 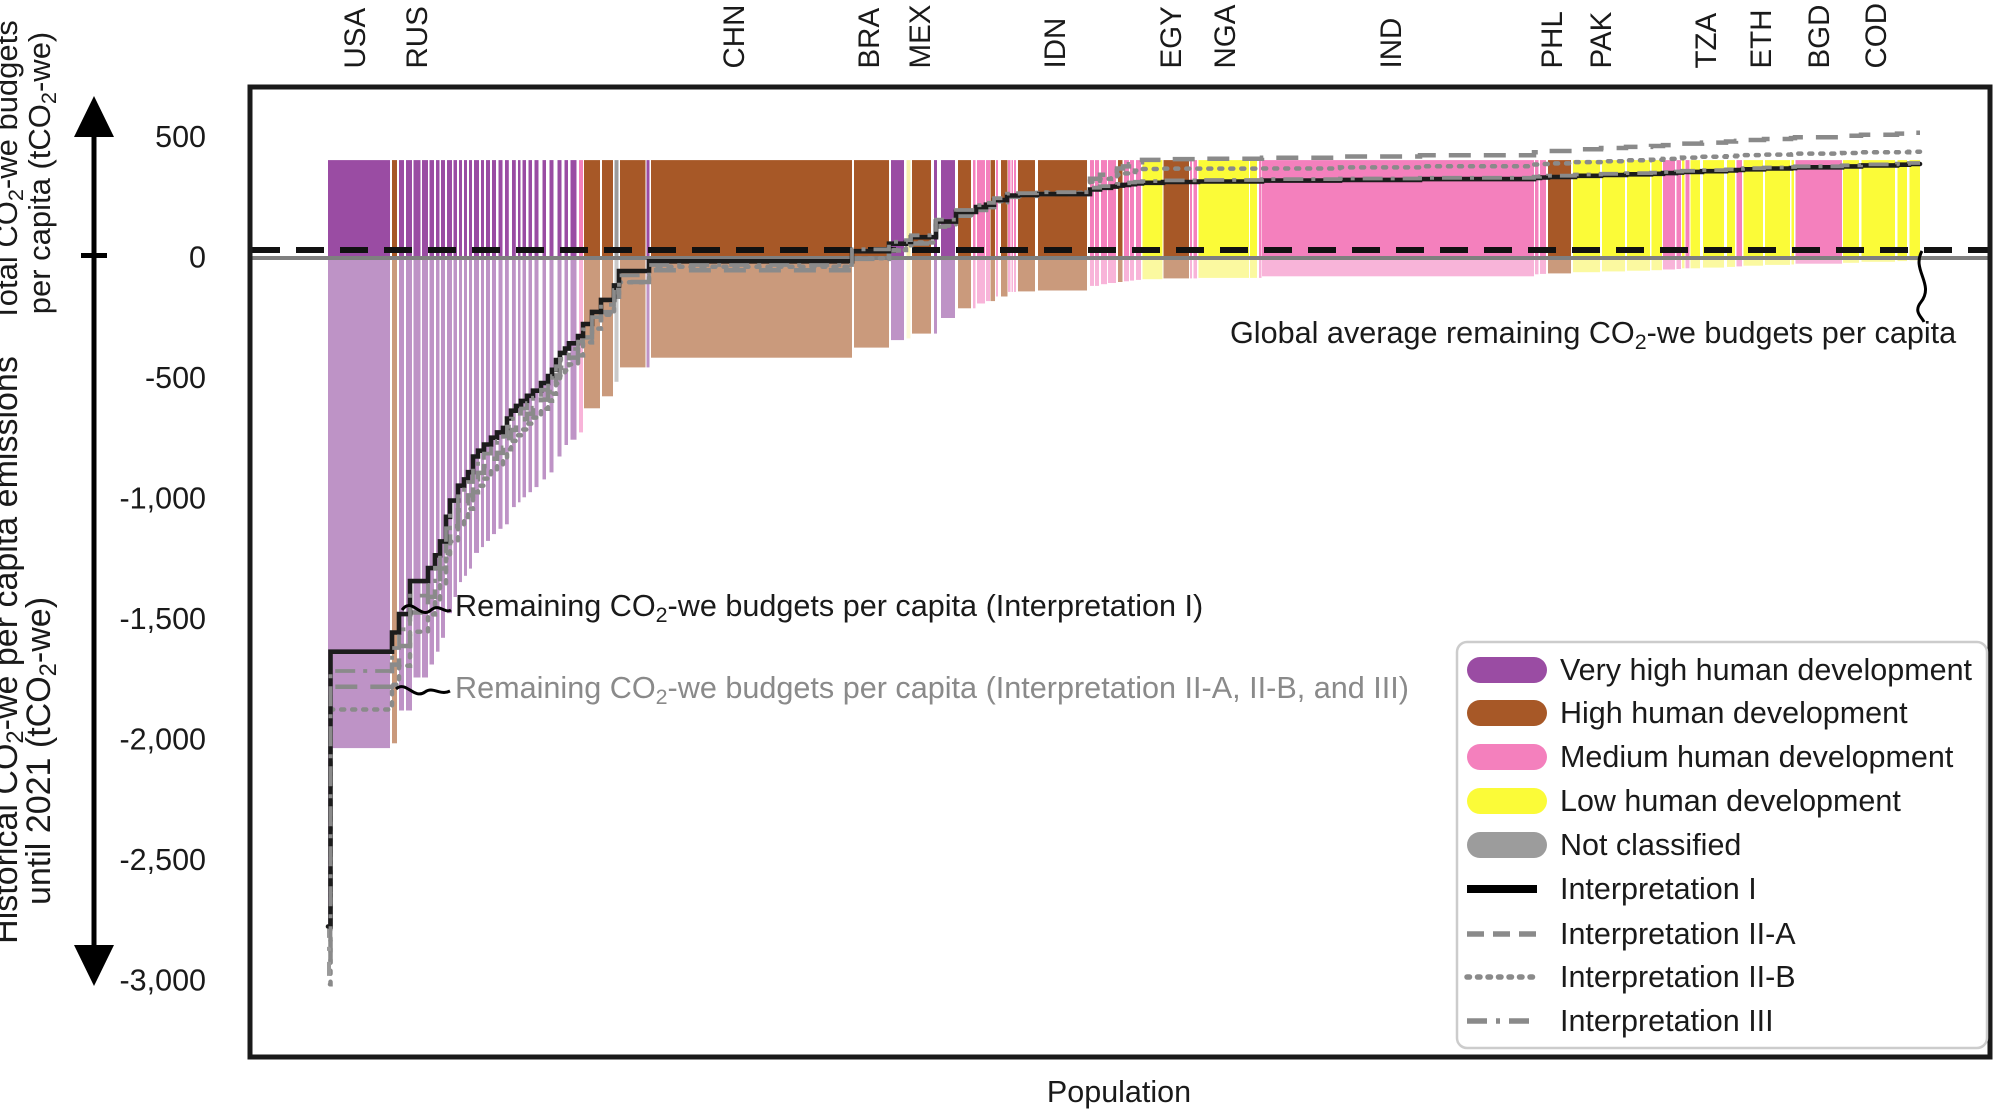 What do you see at coordinates (197, 258) in the screenshot?
I see `svg-text: 0` at bounding box center [197, 258].